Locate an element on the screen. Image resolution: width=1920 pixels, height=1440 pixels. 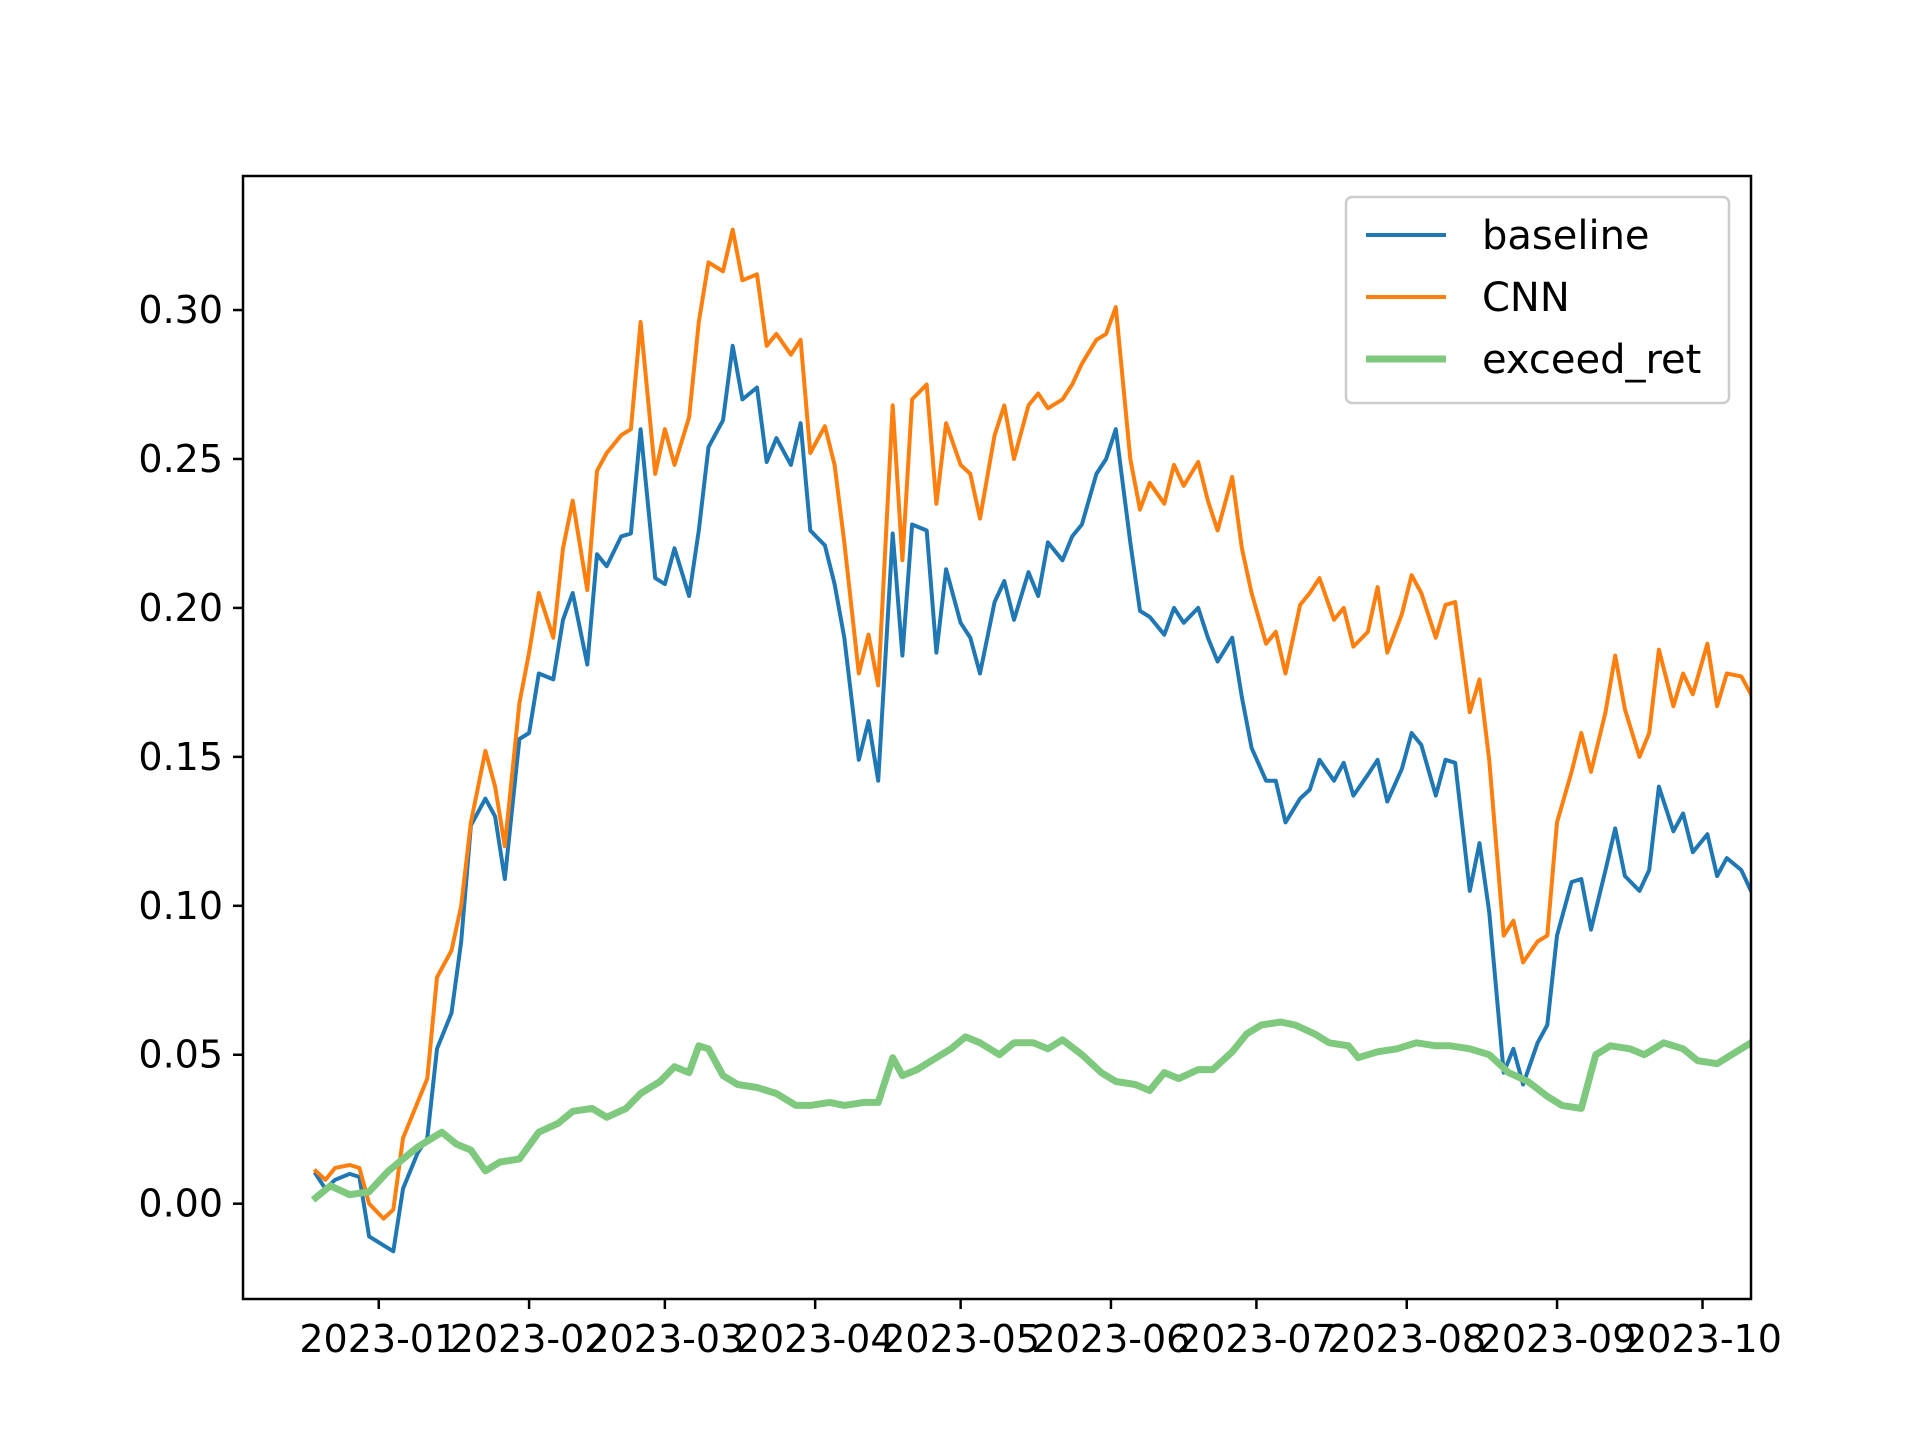
series-line-exceed-ret is located at coordinates (1030, 1110).